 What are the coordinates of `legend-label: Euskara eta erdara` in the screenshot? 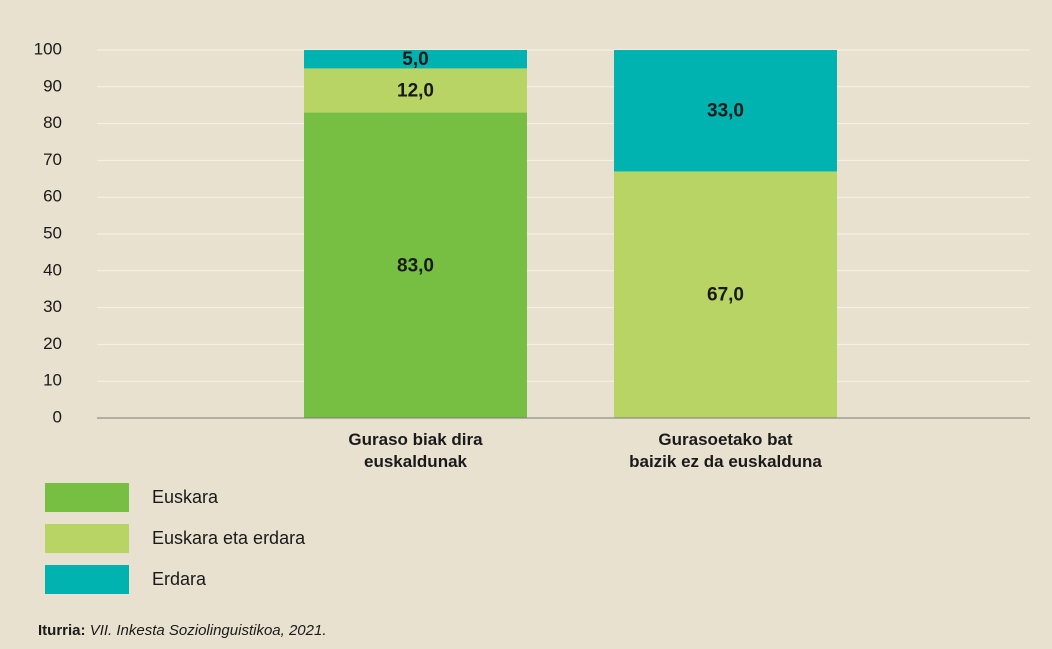 It's located at (229, 538).